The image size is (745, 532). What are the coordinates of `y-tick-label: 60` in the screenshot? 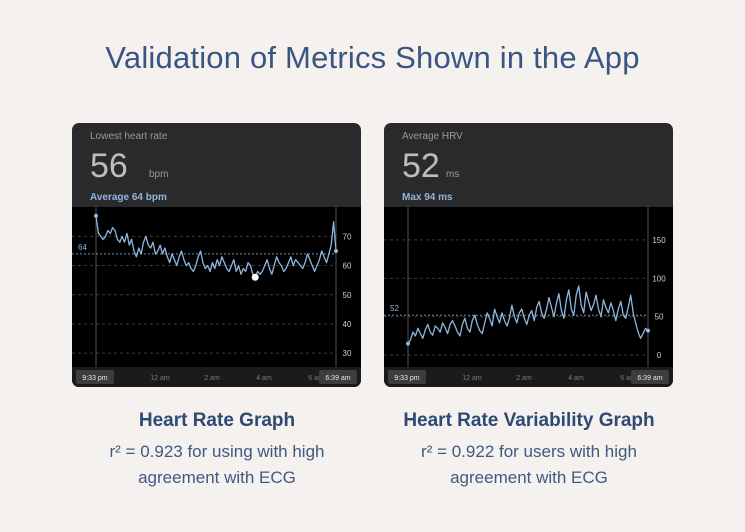 It's located at (347, 266).